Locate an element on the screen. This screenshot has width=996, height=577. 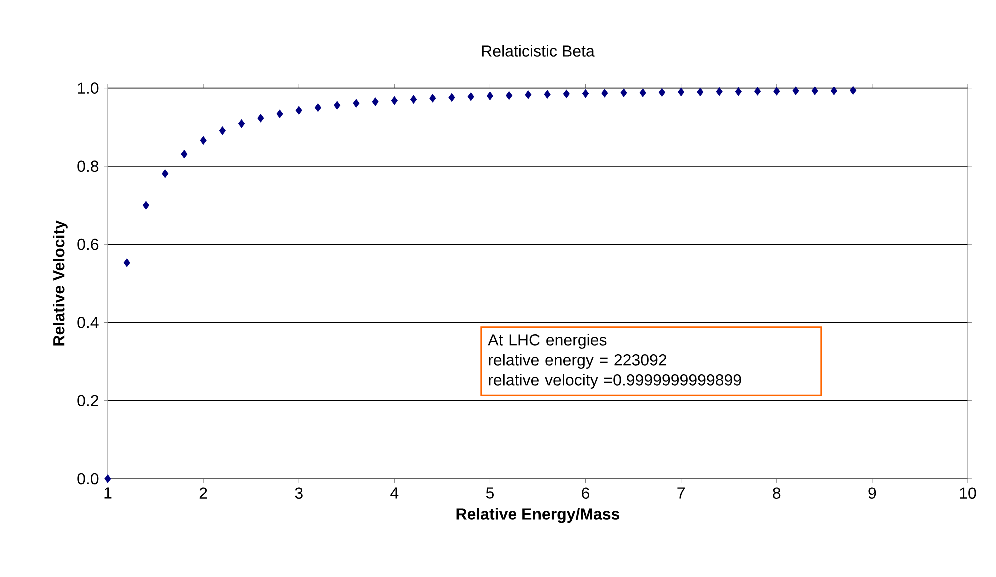
annotation: relative velocity =0.9999999999899 is located at coordinates (615, 382).